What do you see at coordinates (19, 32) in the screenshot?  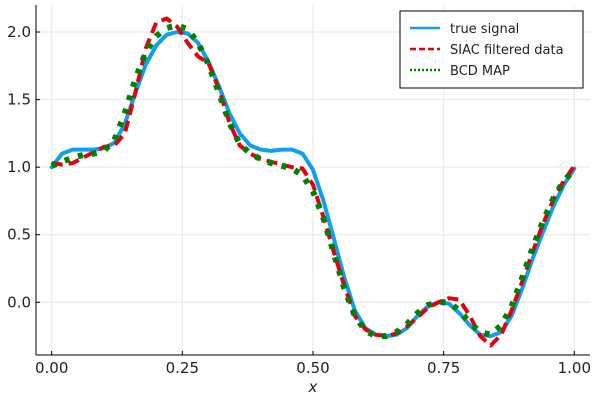 I see `y-tick-label: 2.0` at bounding box center [19, 32].